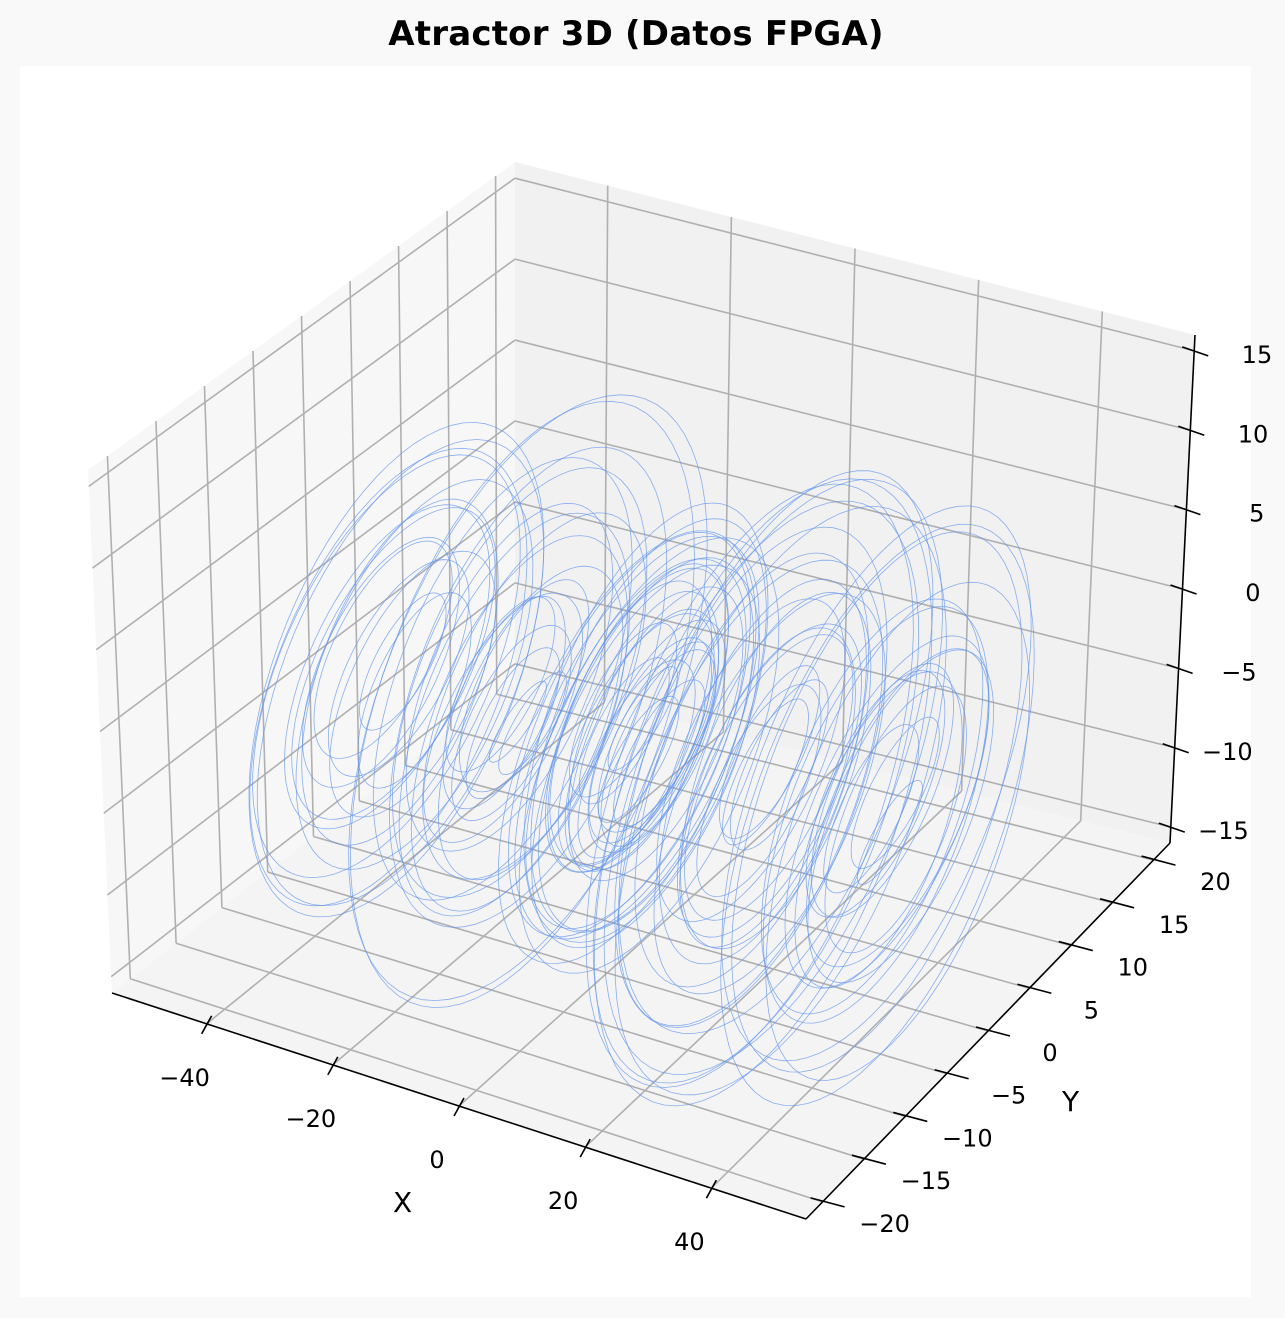 The image size is (1285, 1318). Describe the element at coordinates (1227, 752) in the screenshot. I see `z-tick-label: −10` at that location.